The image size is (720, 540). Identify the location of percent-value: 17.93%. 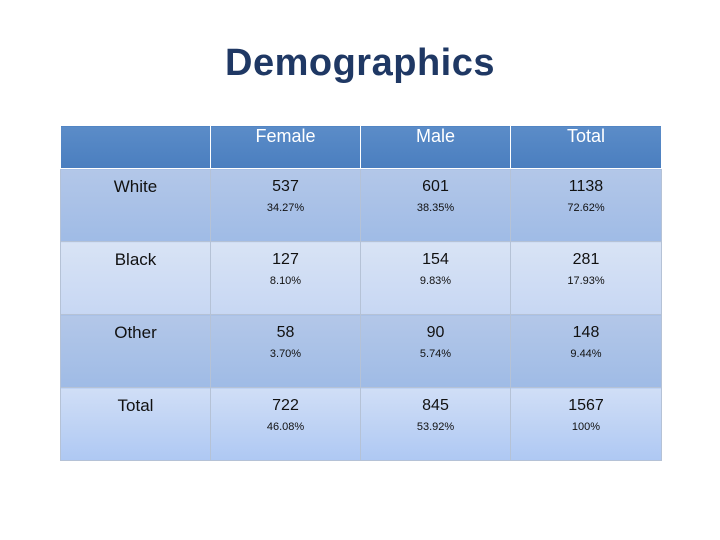
(586, 281).